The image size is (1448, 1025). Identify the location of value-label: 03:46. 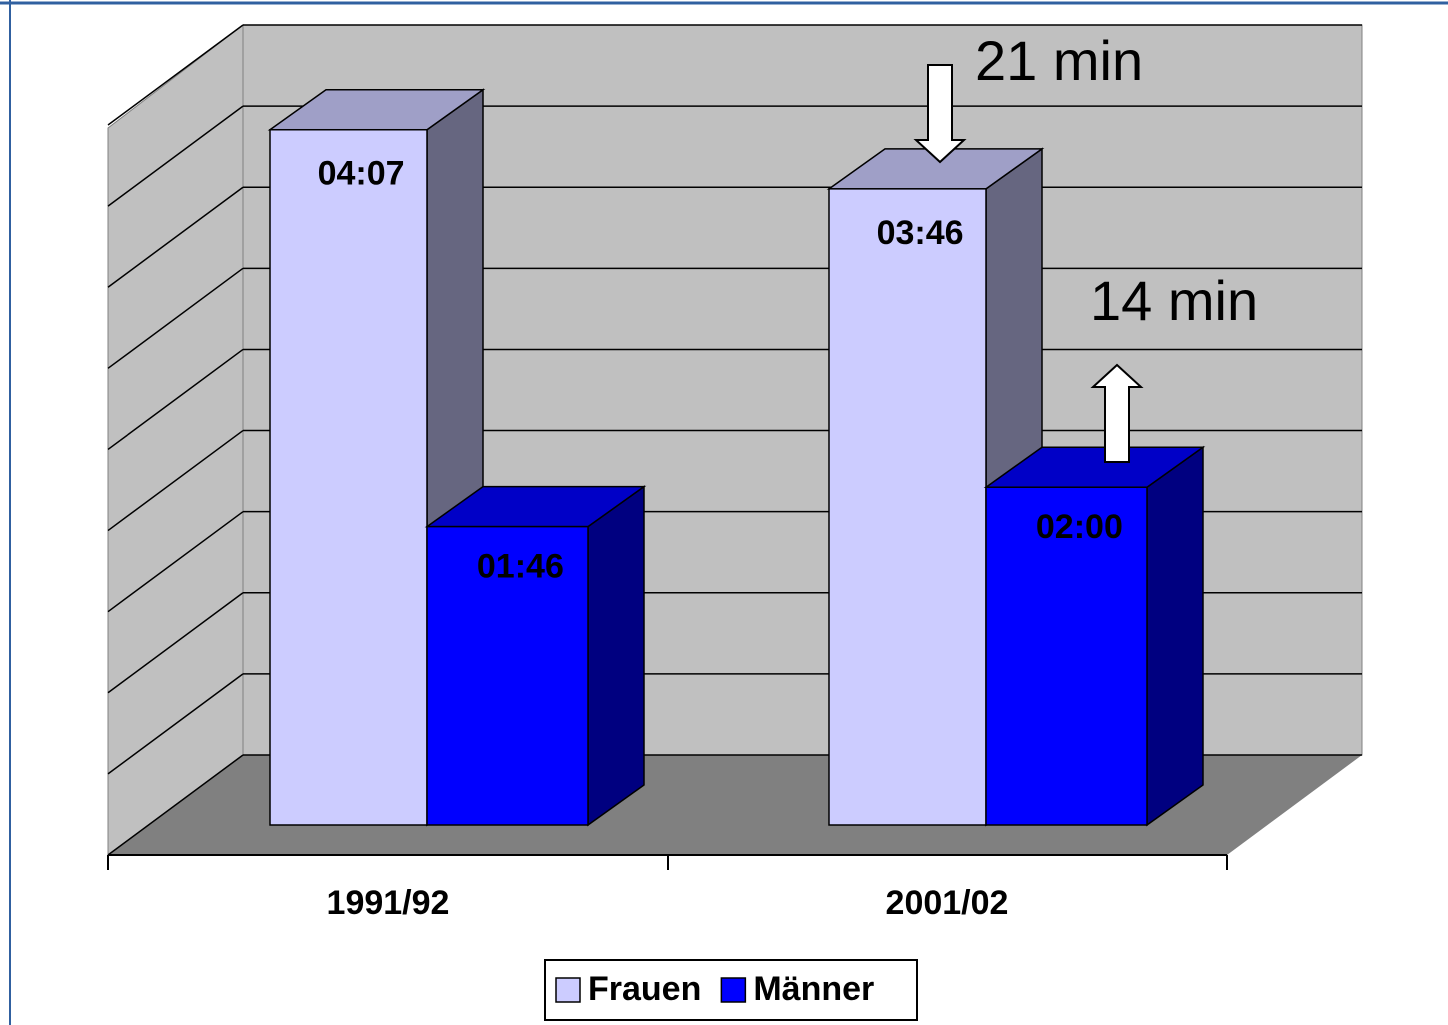
(920, 233).